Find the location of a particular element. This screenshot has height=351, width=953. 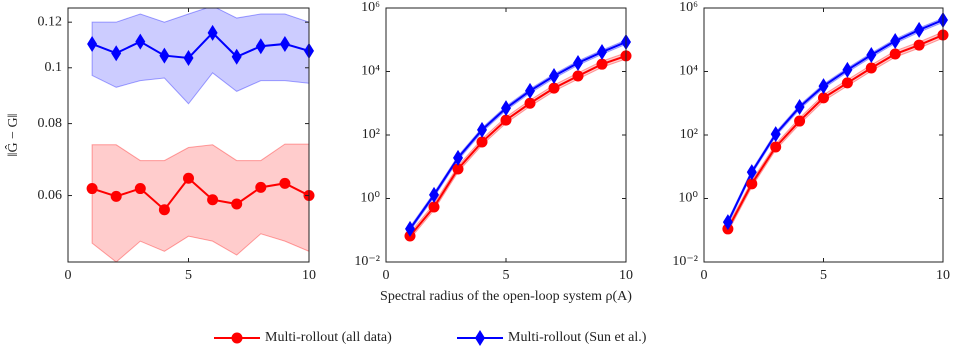

y-tick-label: 0.12 is located at coordinates (50, 21).